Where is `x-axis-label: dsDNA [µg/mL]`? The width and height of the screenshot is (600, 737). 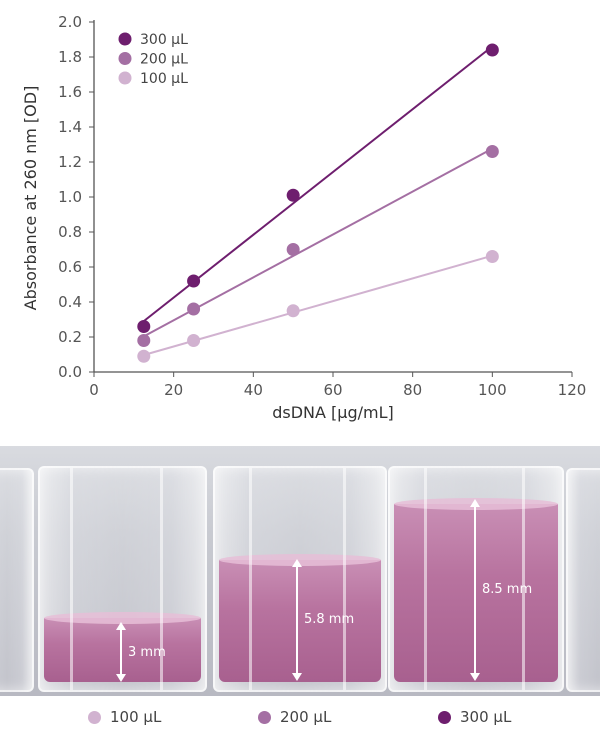
x-axis-label: dsDNA [µg/mL] is located at coordinates (333, 412).